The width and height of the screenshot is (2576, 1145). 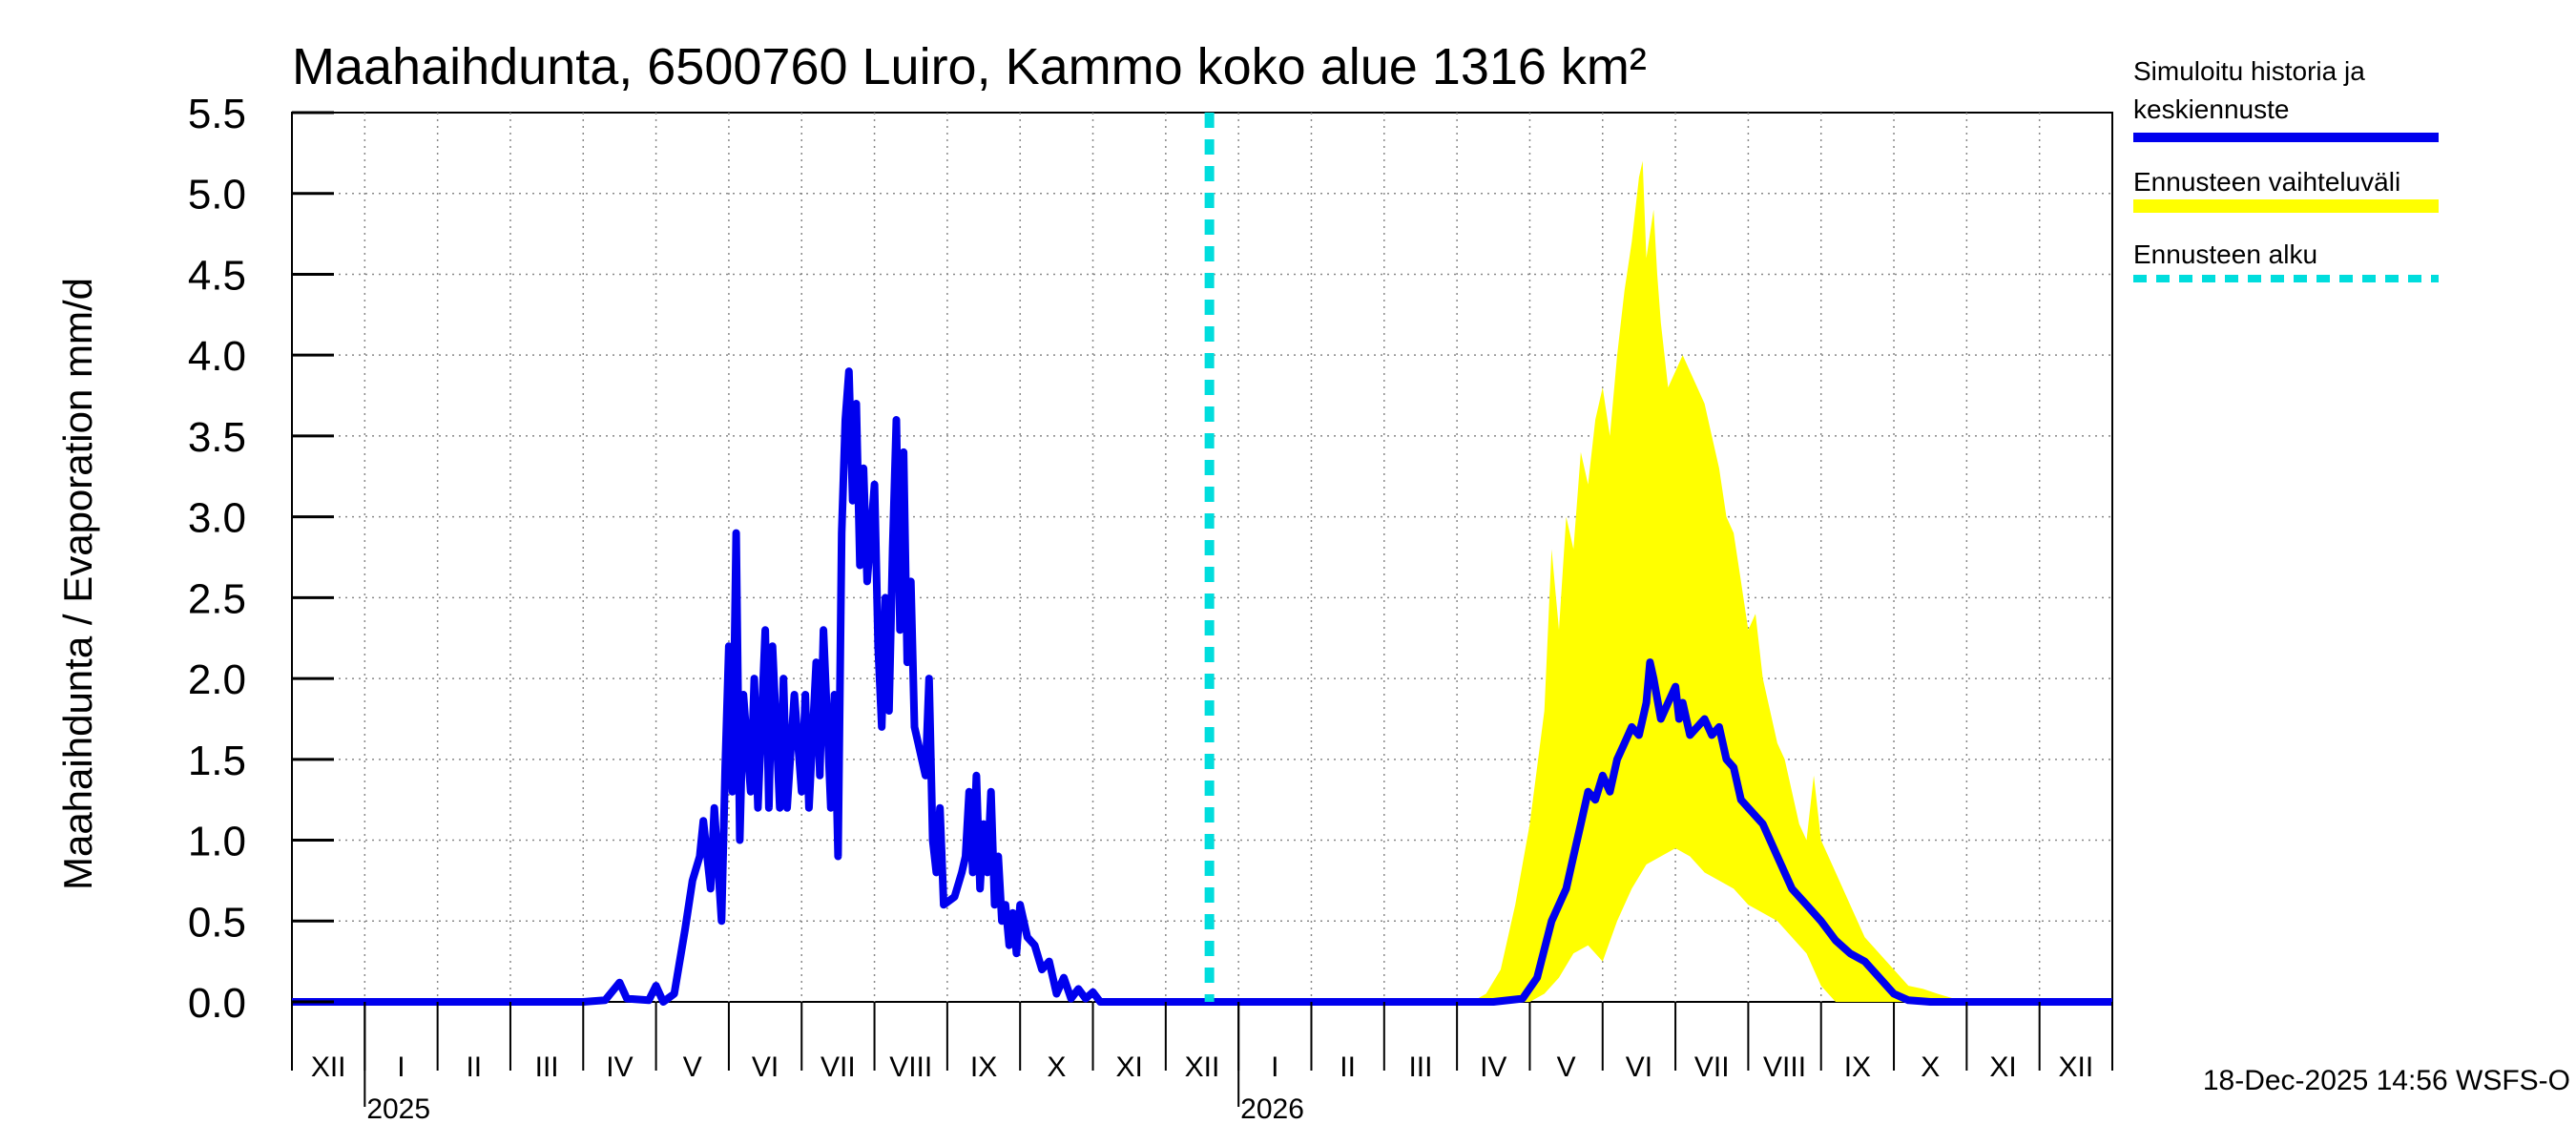 I want to click on year-label: 2026, so click(x=1272, y=1109).